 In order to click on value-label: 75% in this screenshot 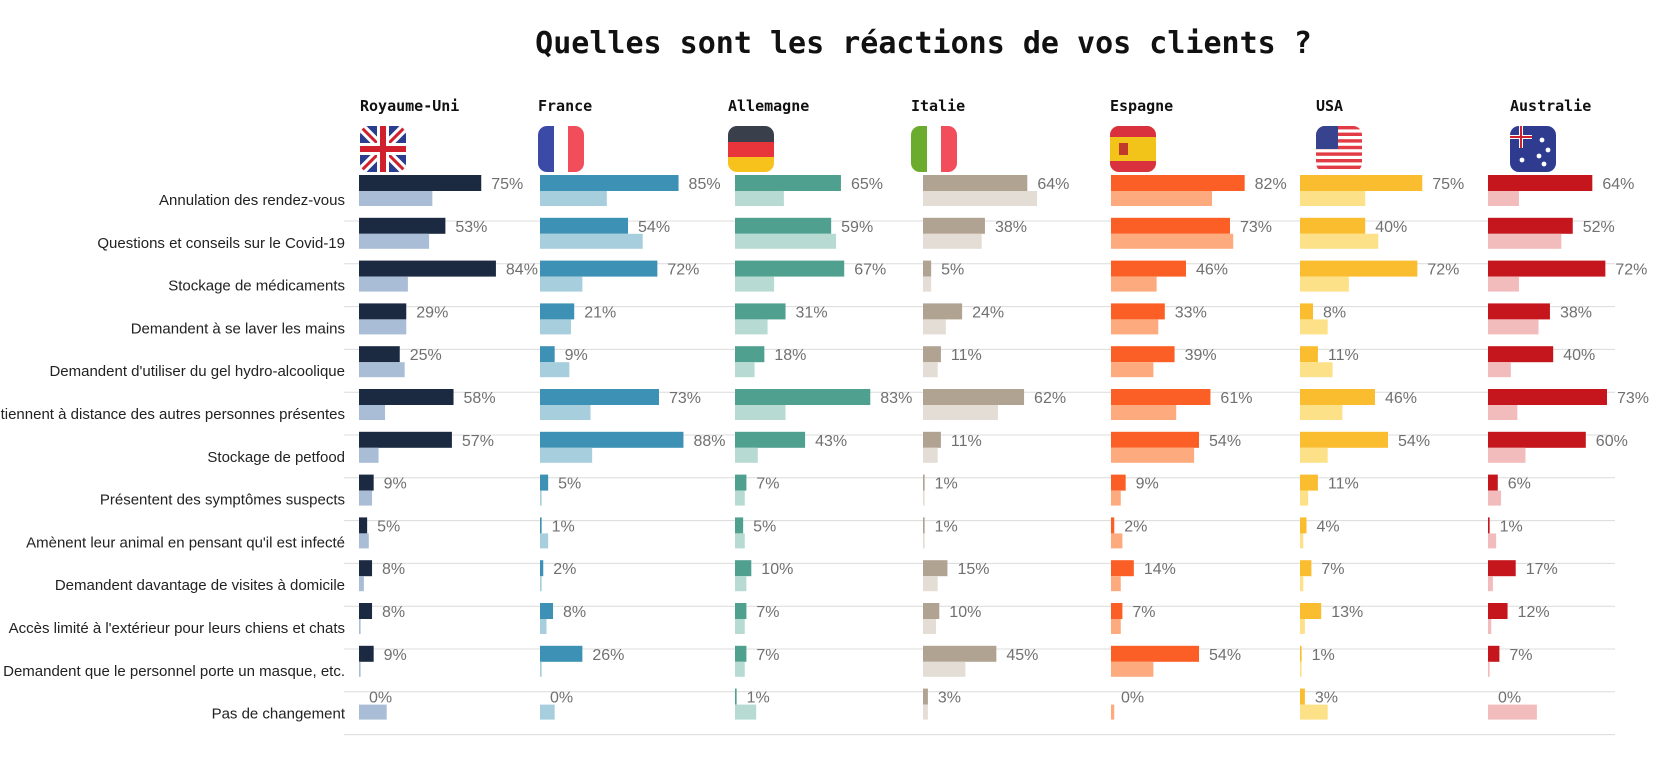, I will do `click(507, 184)`.